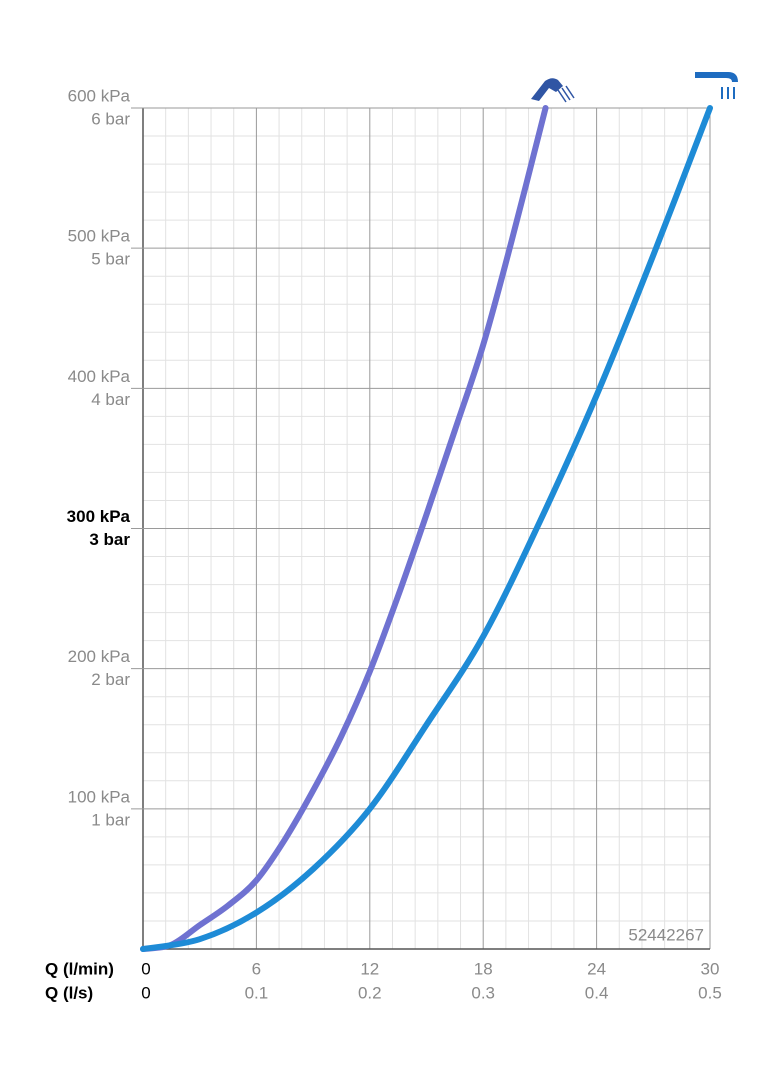 Image resolution: width=763 pixels, height=1085 pixels. What do you see at coordinates (145, 968) in the screenshot?
I see `x-tick-label: 0` at bounding box center [145, 968].